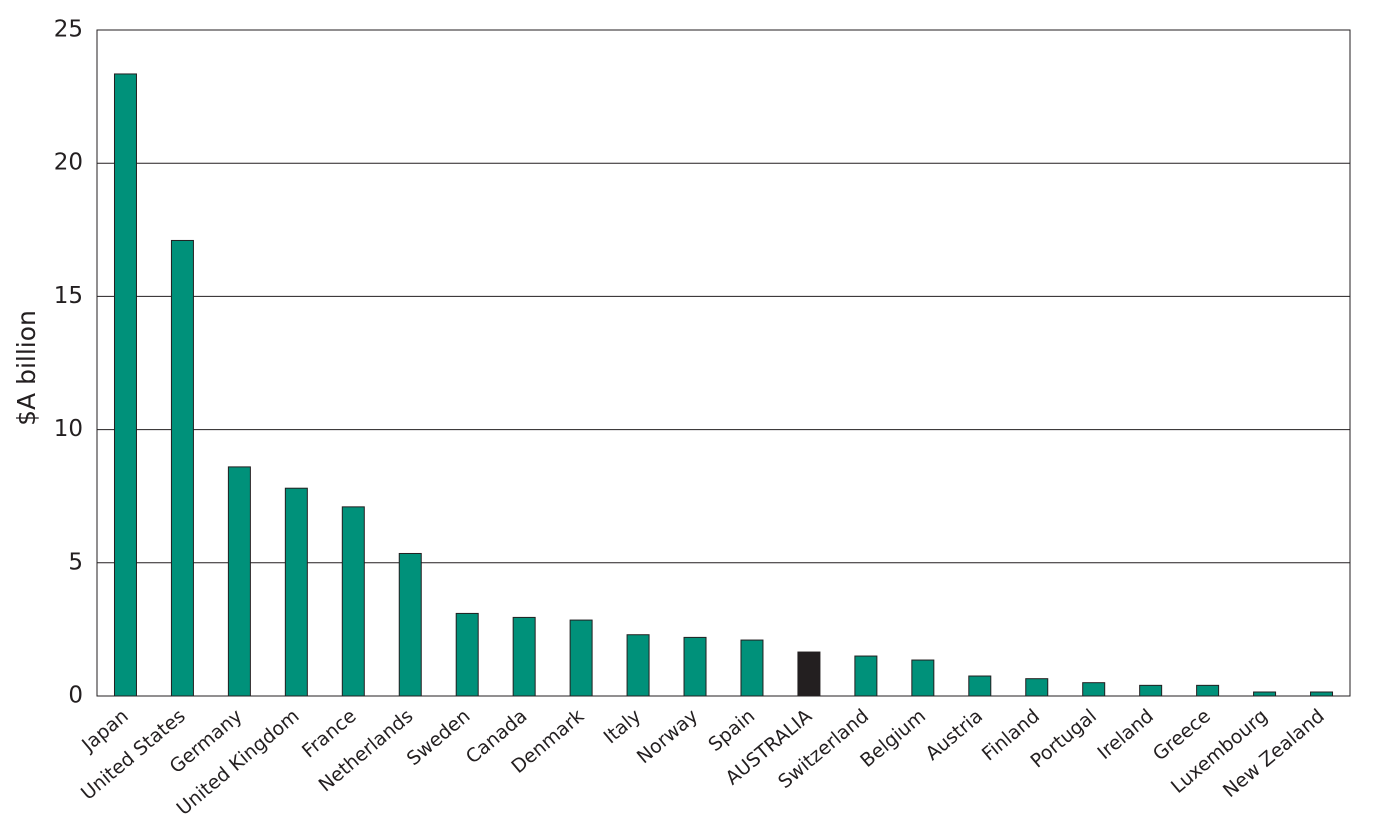  I want to click on x-tick-label: Ireland, so click(1125, 734).